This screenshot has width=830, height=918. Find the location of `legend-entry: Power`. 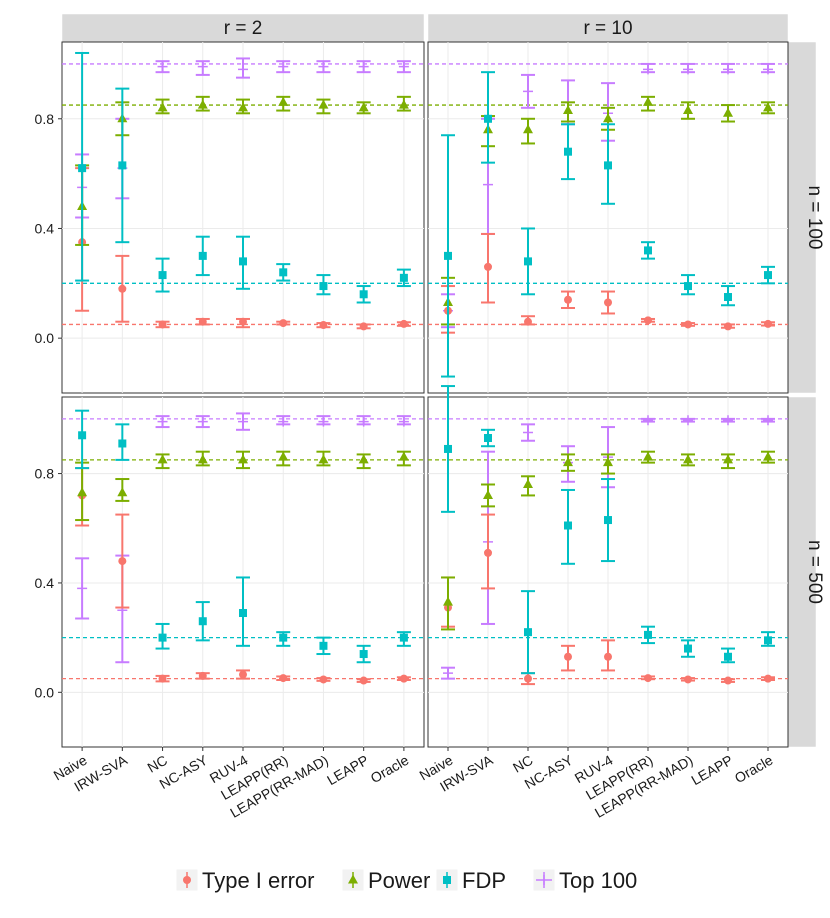

legend-entry: Power is located at coordinates (385, 880).